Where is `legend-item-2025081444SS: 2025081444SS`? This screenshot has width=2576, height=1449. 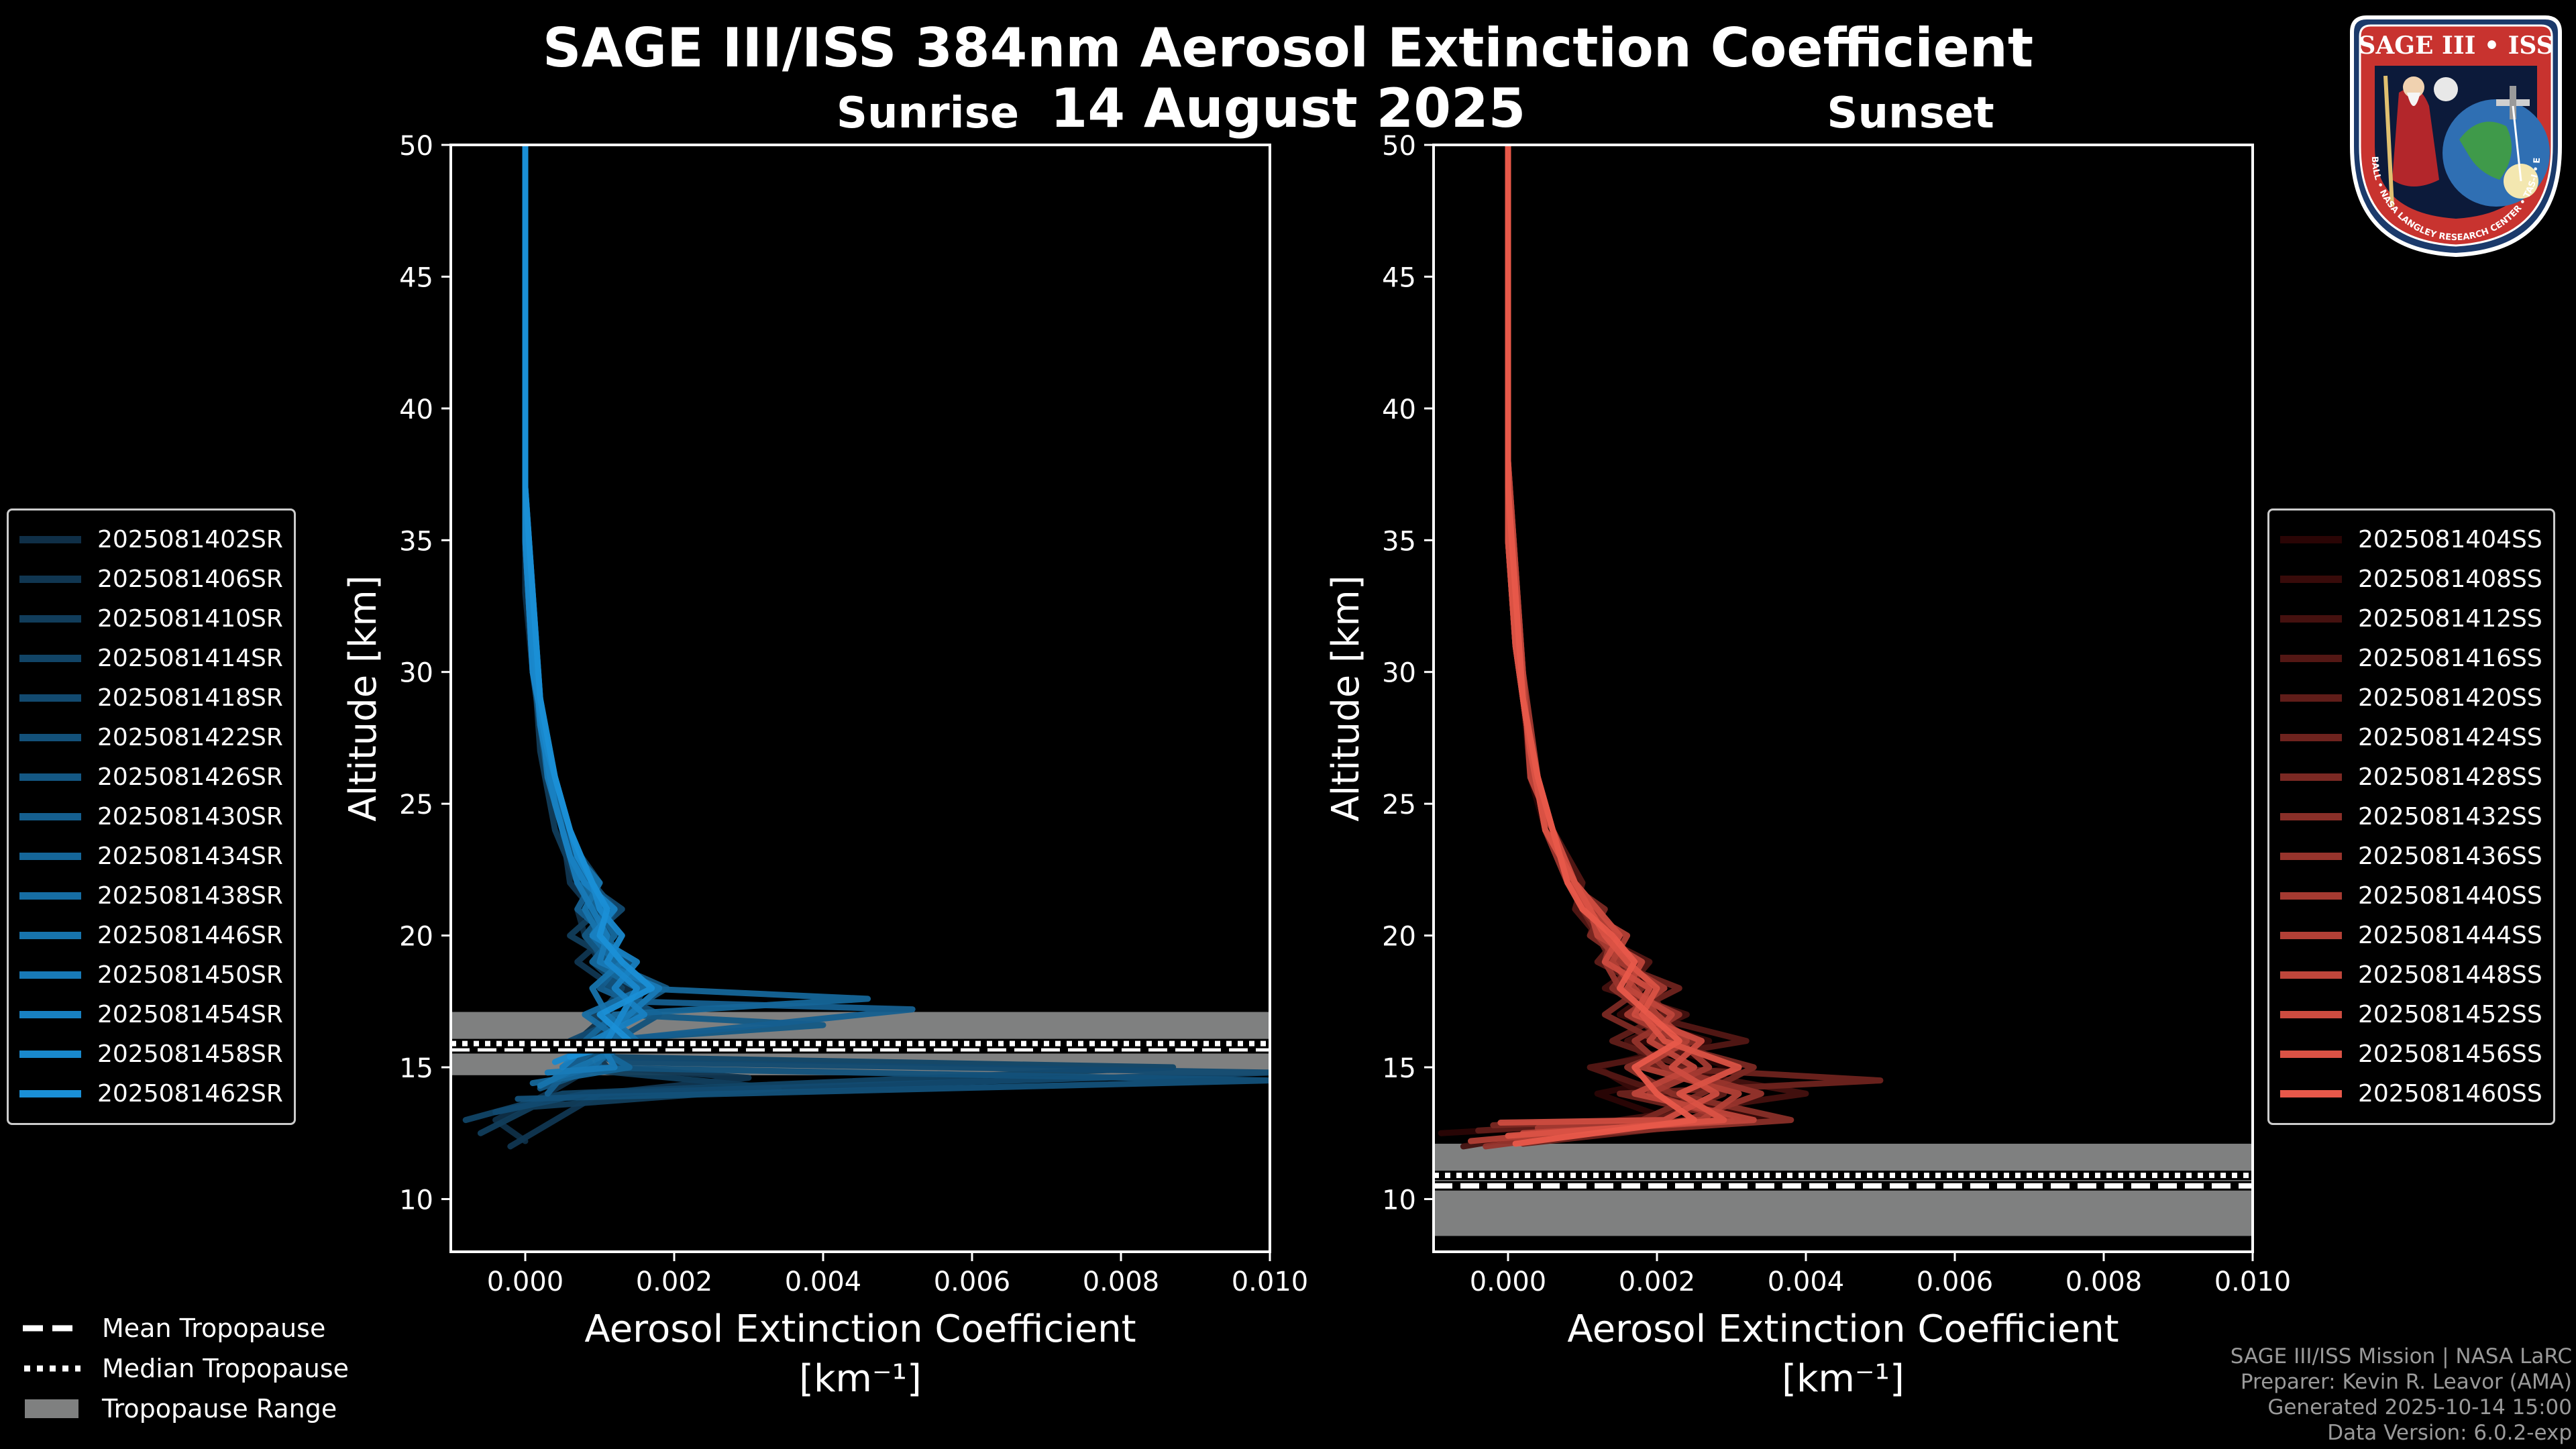 legend-item-2025081444SS: 2025081444SS is located at coordinates (2411, 935).